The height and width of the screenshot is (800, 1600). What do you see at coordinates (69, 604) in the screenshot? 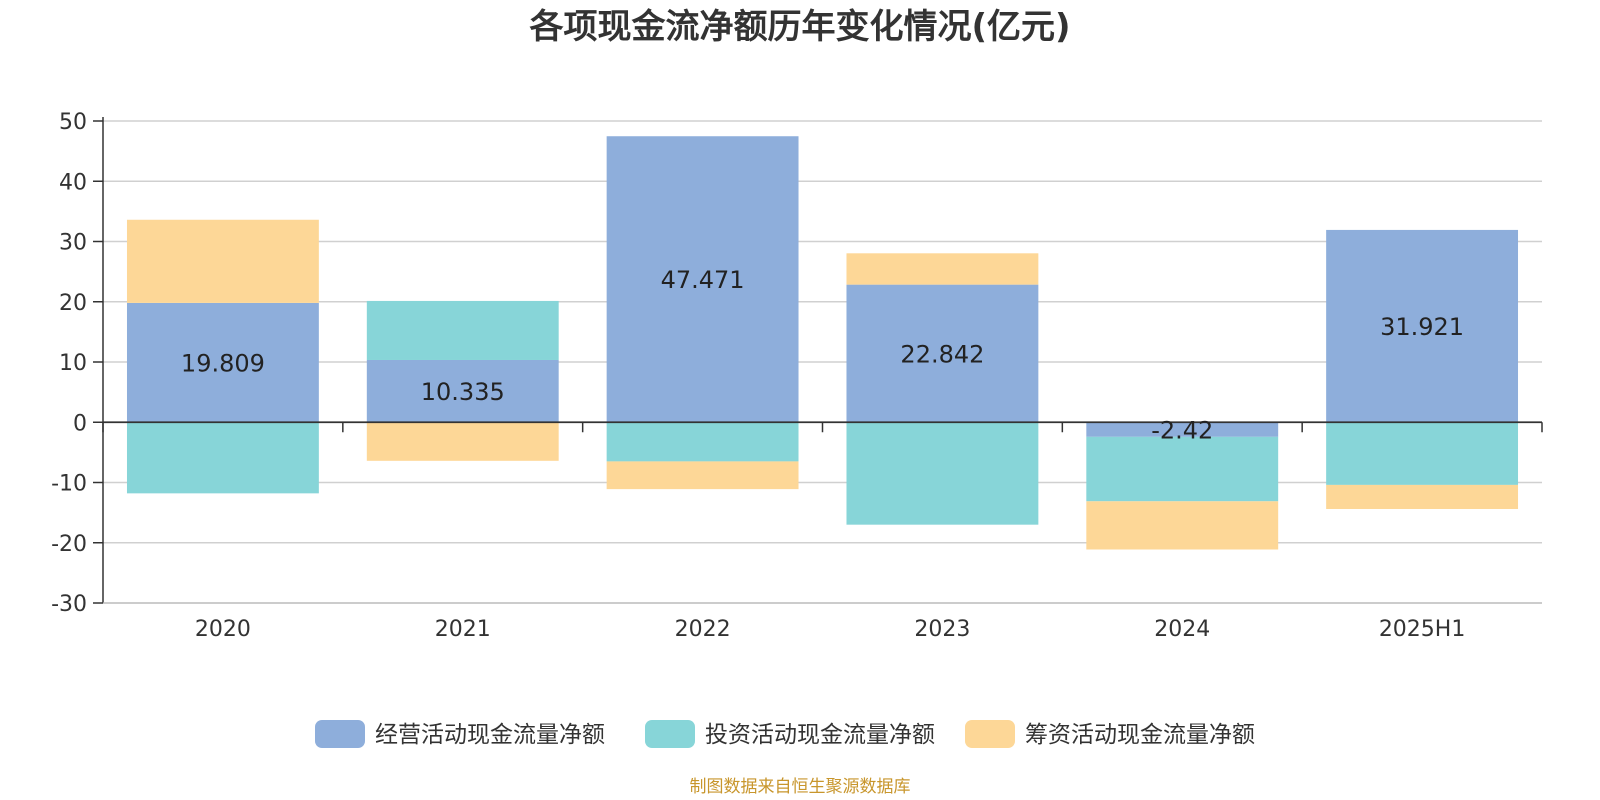
I see `y-tick-label: -30` at bounding box center [69, 604].